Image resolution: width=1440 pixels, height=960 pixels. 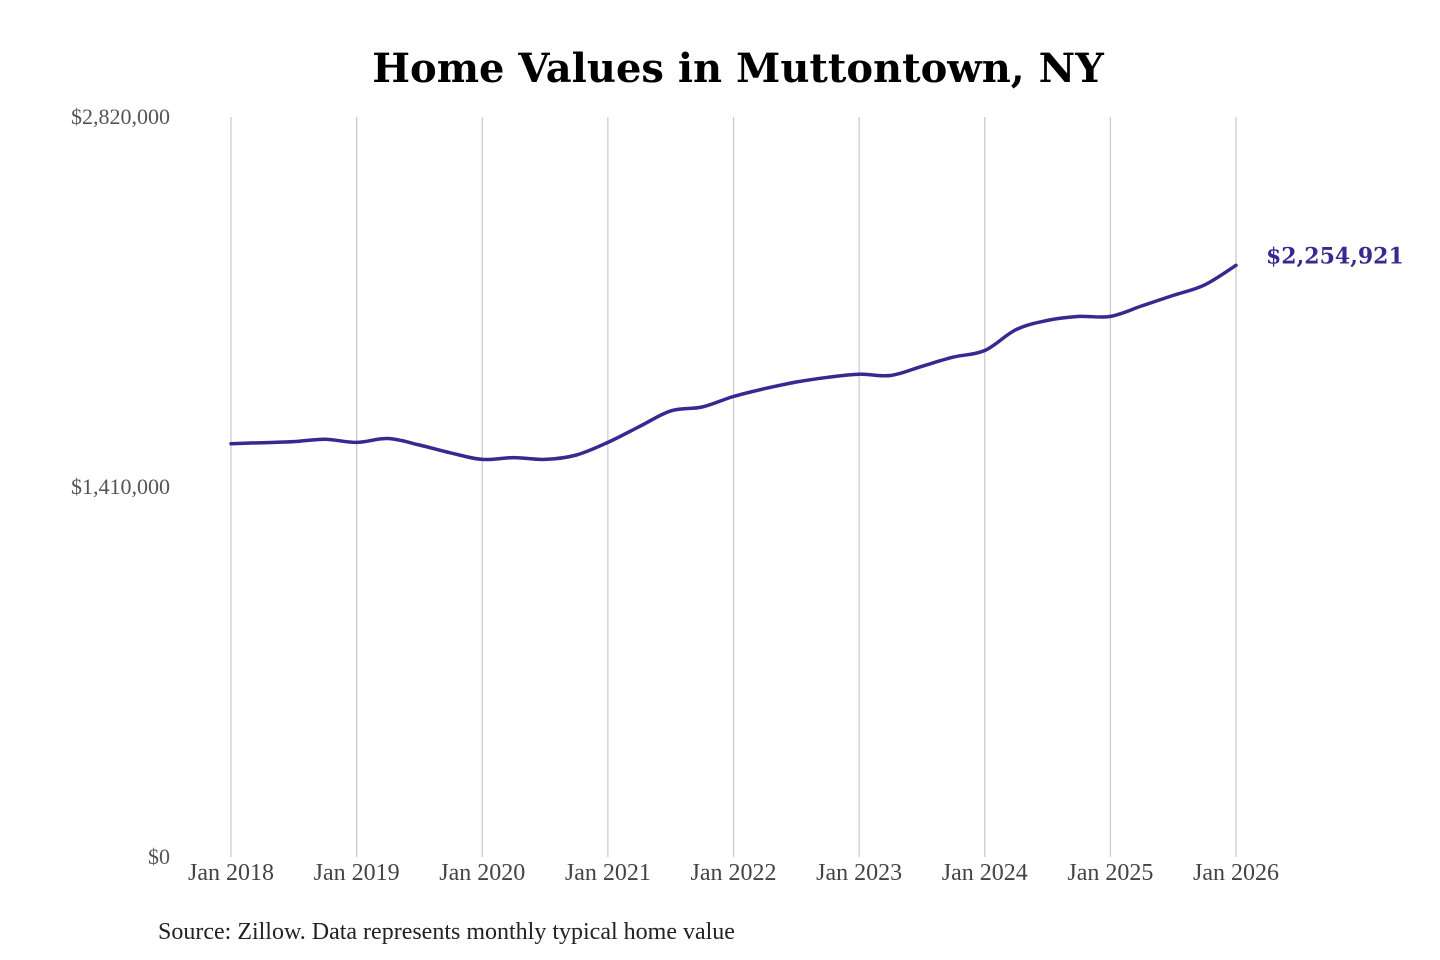 What do you see at coordinates (357, 873) in the screenshot?
I see `x-tick-label: Jan 2019` at bounding box center [357, 873].